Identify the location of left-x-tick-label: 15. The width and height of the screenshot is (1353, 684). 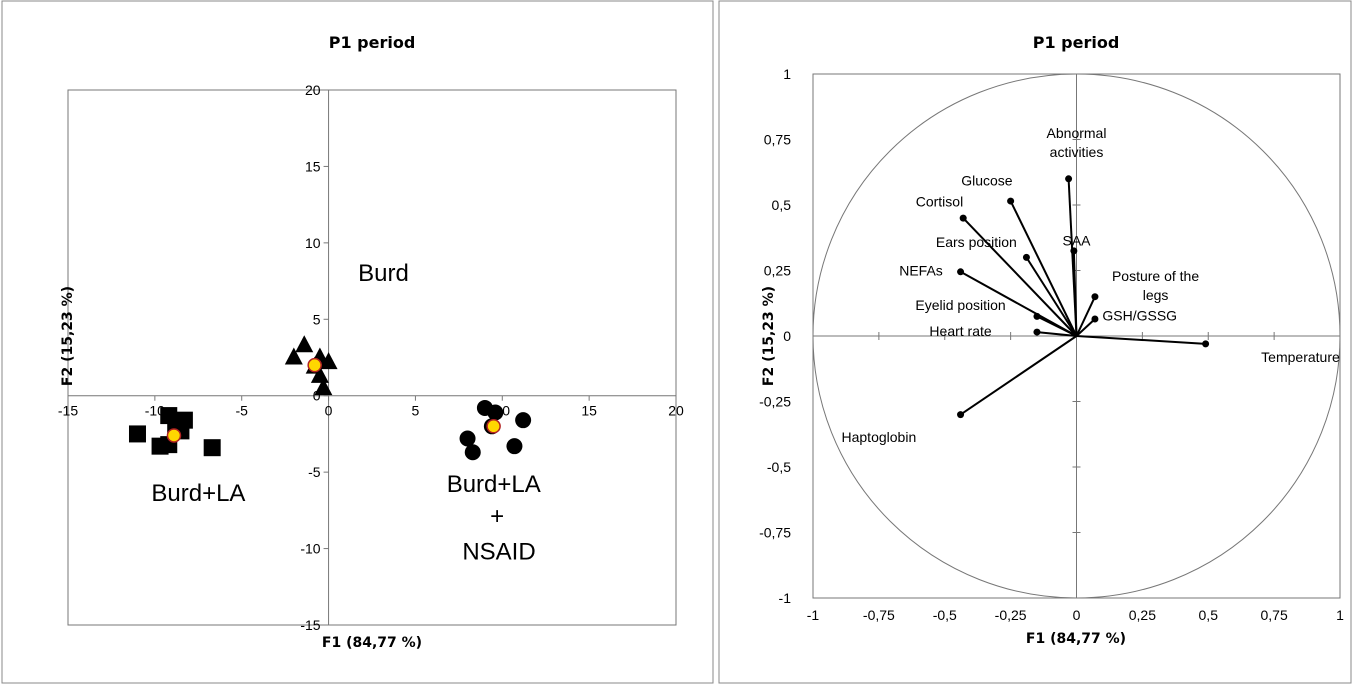
(589, 411).